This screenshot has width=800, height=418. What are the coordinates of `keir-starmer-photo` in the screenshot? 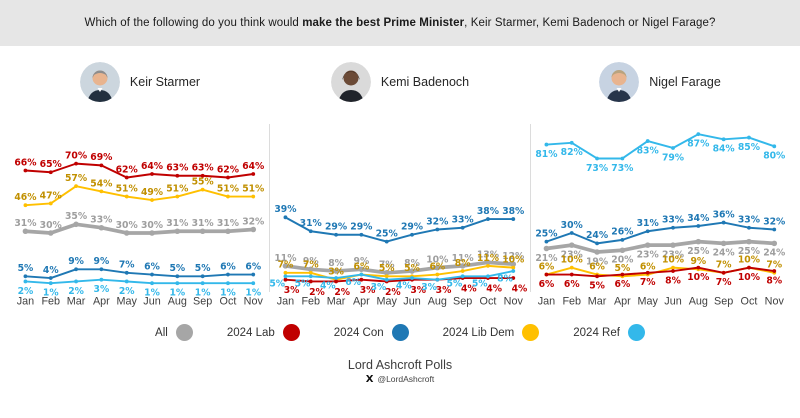 It's located at (99, 82).